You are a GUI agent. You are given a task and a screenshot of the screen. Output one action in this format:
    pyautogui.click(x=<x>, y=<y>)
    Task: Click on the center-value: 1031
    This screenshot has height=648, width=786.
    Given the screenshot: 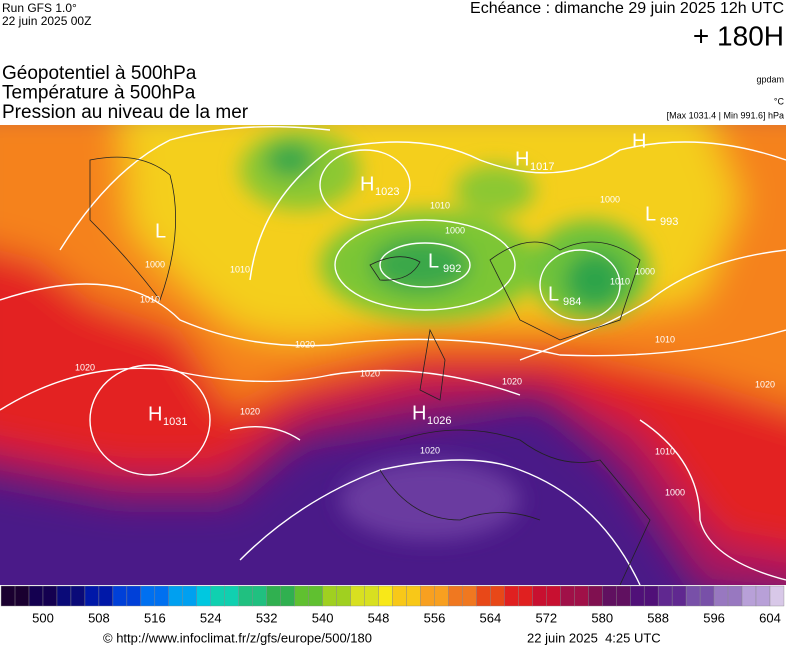 What is the action you would take?
    pyautogui.click(x=175, y=422)
    